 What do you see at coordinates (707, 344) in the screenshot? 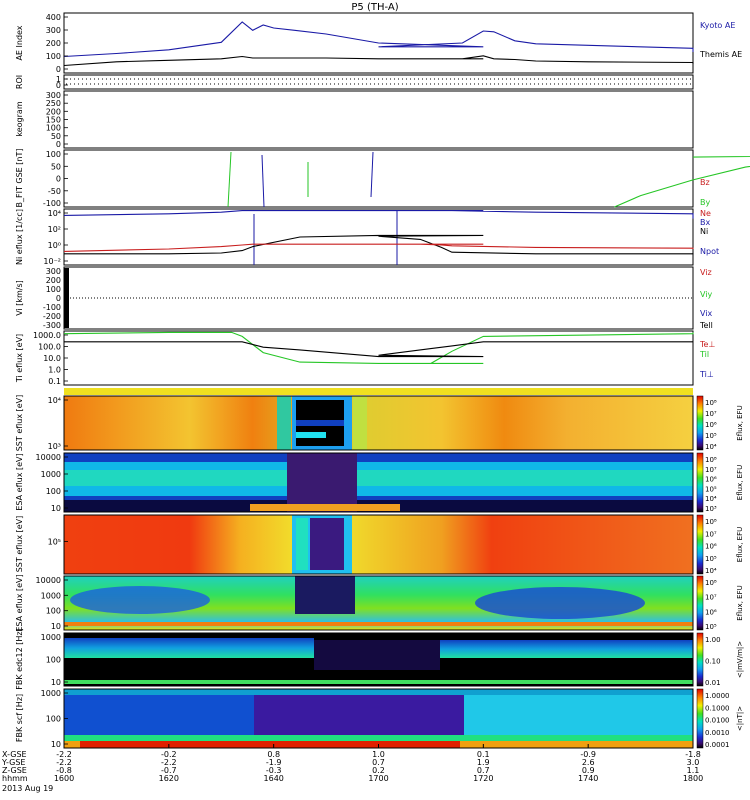
I see `legend-temperature: Te⊥` at bounding box center [707, 344].